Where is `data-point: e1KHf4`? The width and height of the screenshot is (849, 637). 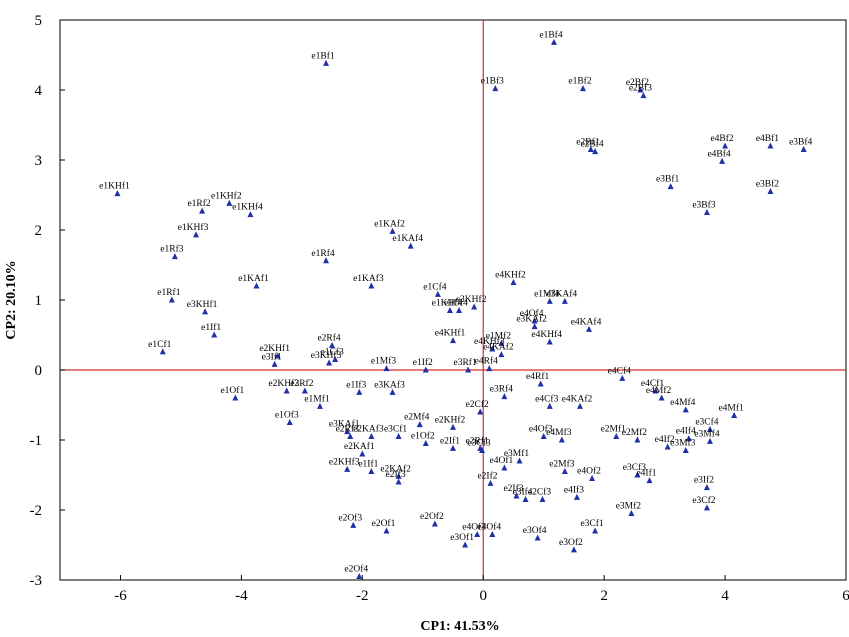
data-point: e1KHf4 is located at coordinates (447, 305).